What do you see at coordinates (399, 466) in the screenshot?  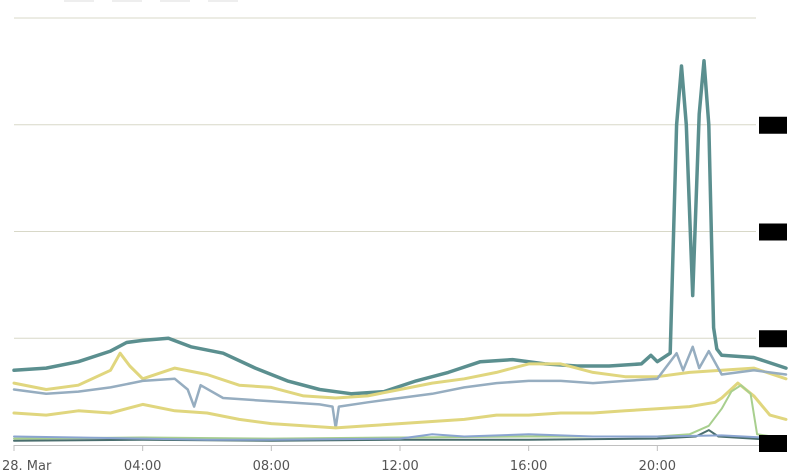 I see `x-tick-label: 12:00` at bounding box center [399, 466].